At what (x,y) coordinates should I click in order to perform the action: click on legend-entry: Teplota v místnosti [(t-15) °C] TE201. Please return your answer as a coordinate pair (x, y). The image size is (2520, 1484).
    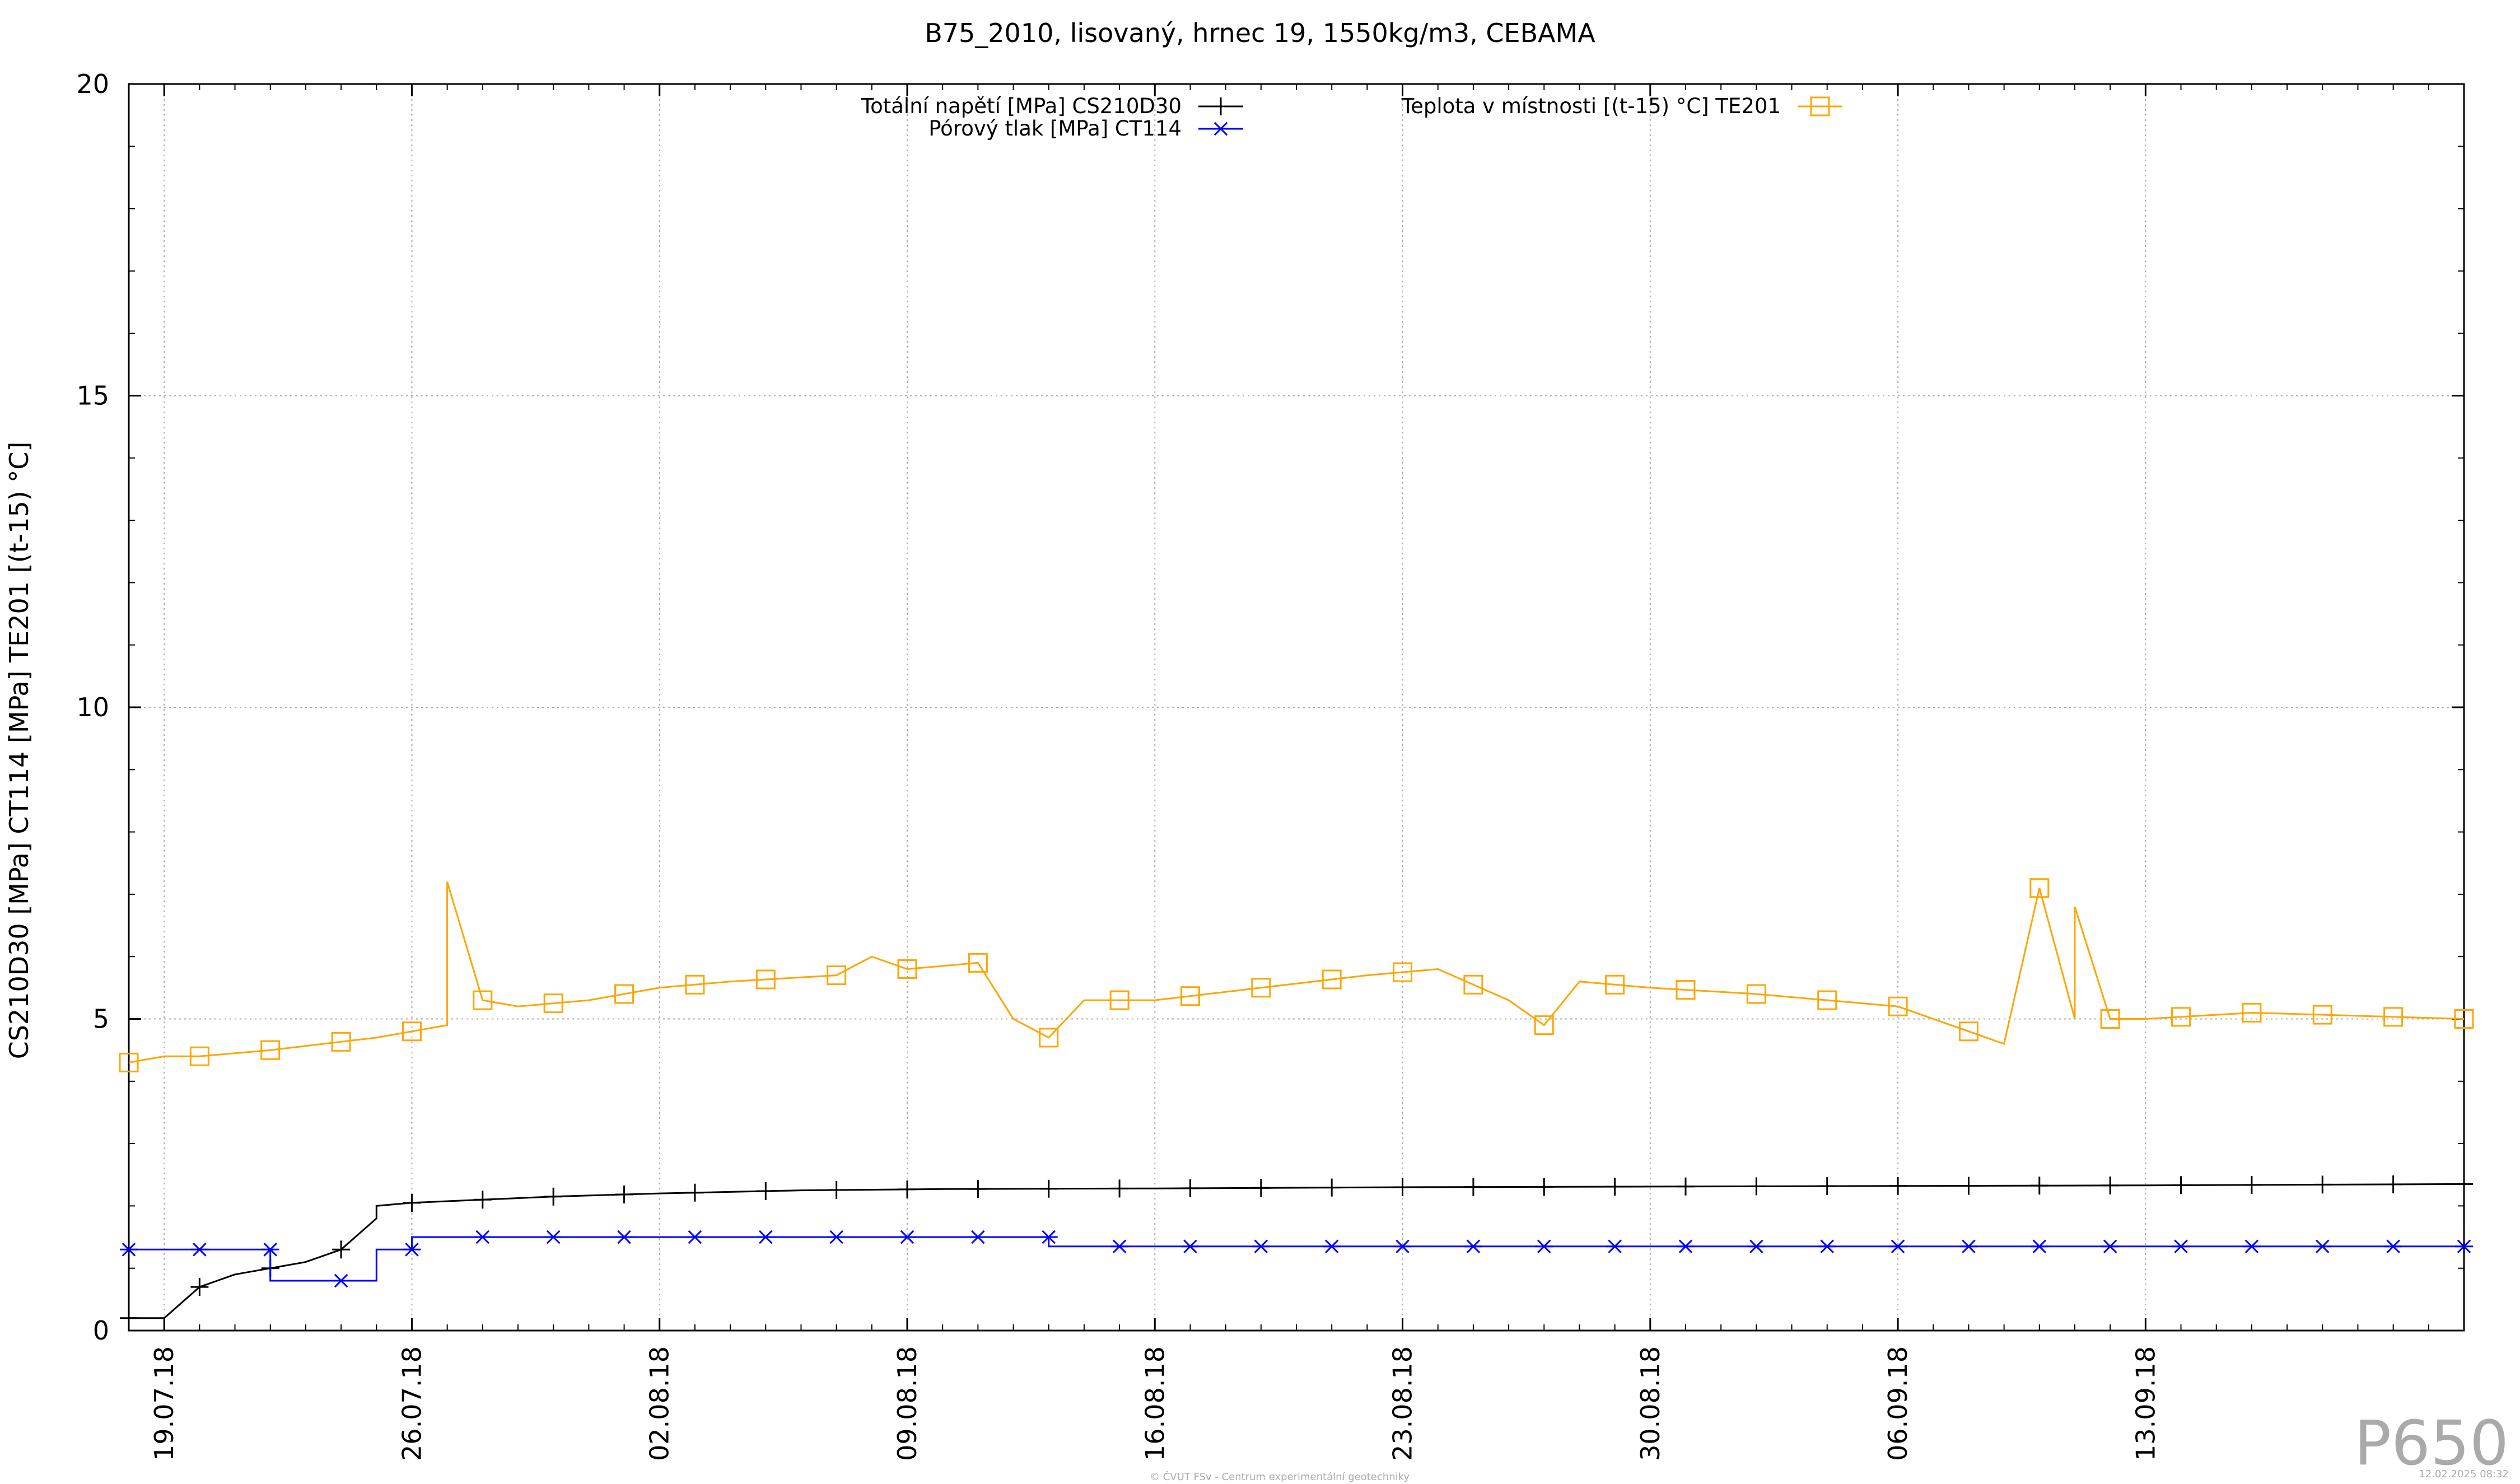
    Looking at the image, I should click on (1622, 106).